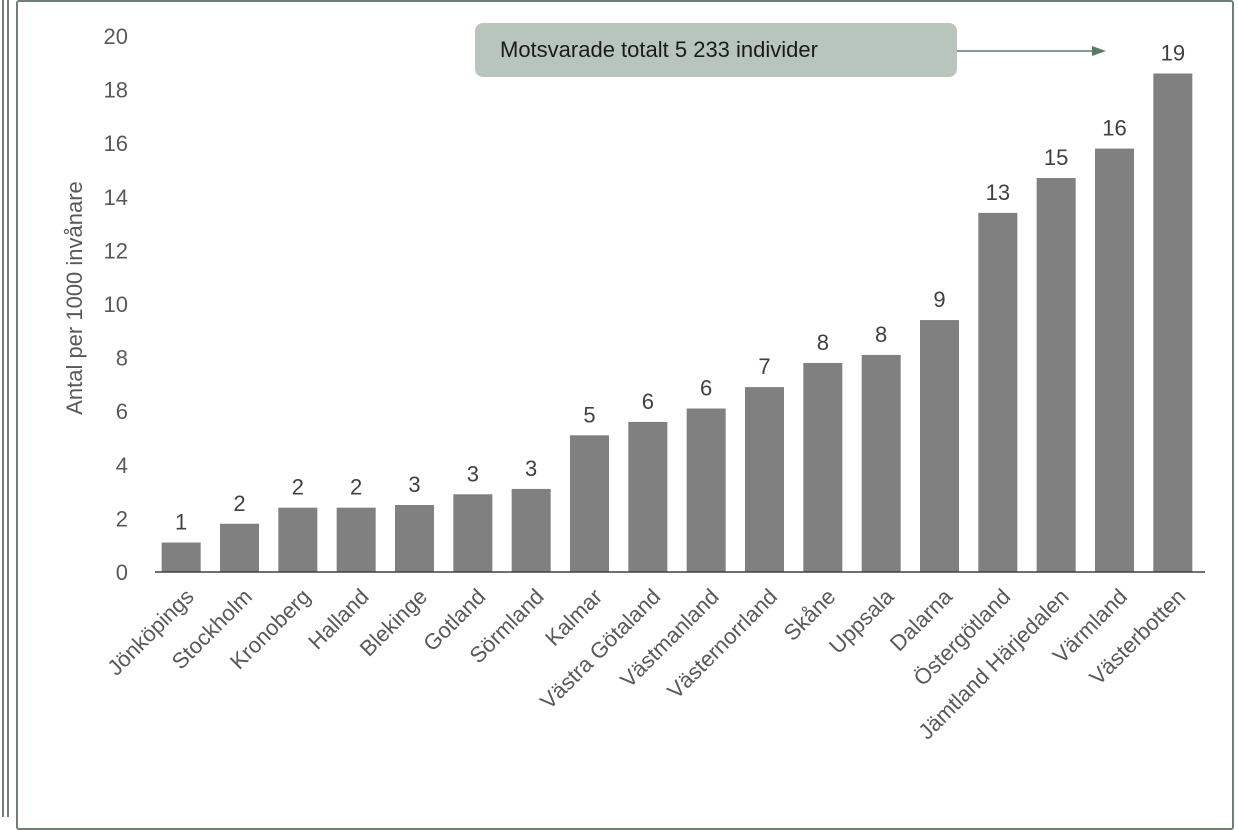 The height and width of the screenshot is (830, 1238). What do you see at coordinates (122, 465) in the screenshot?
I see `y-tick-label: 4` at bounding box center [122, 465].